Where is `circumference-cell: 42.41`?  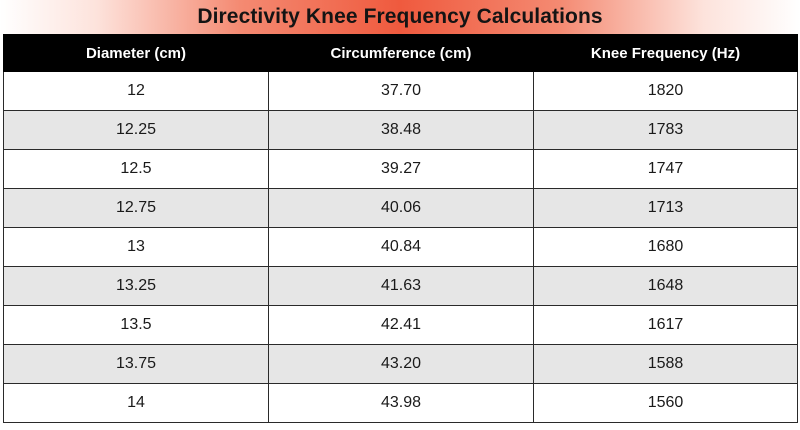 circumference-cell: 42.41 is located at coordinates (401, 325).